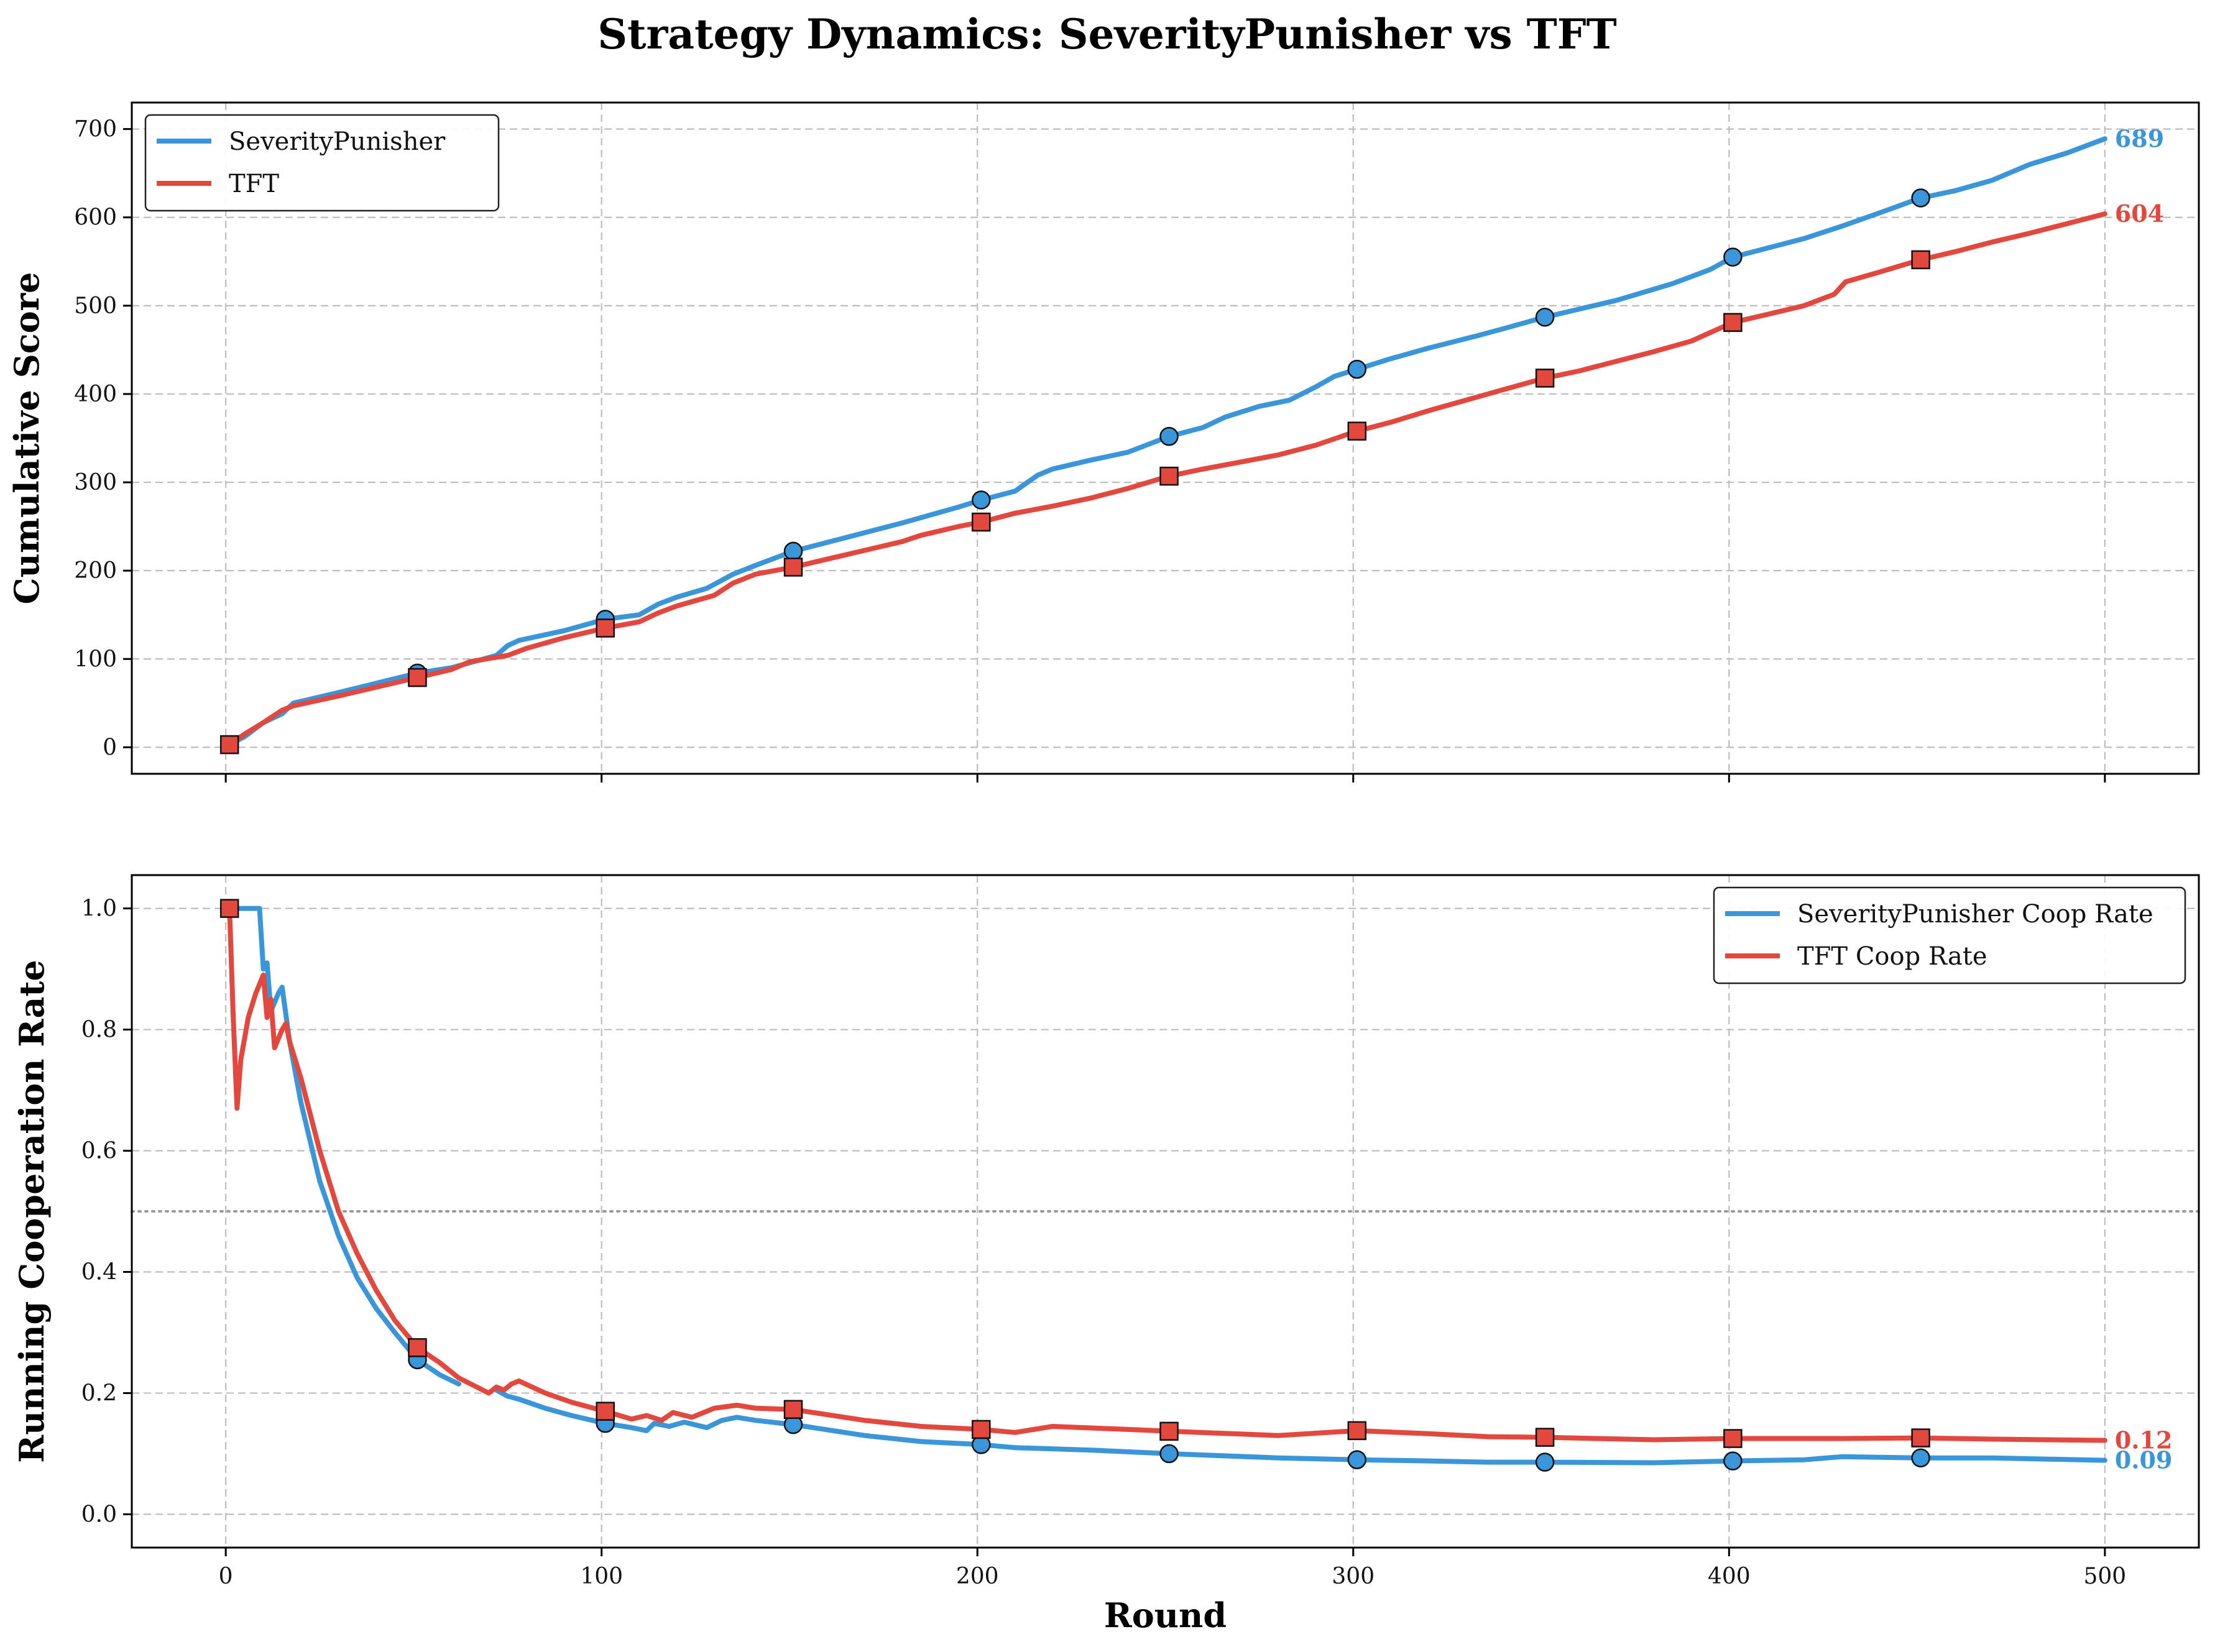 This screenshot has width=2215, height=1652. What do you see at coordinates (2144, 1460) in the screenshot?
I see `end-value-label: 0.09` at bounding box center [2144, 1460].